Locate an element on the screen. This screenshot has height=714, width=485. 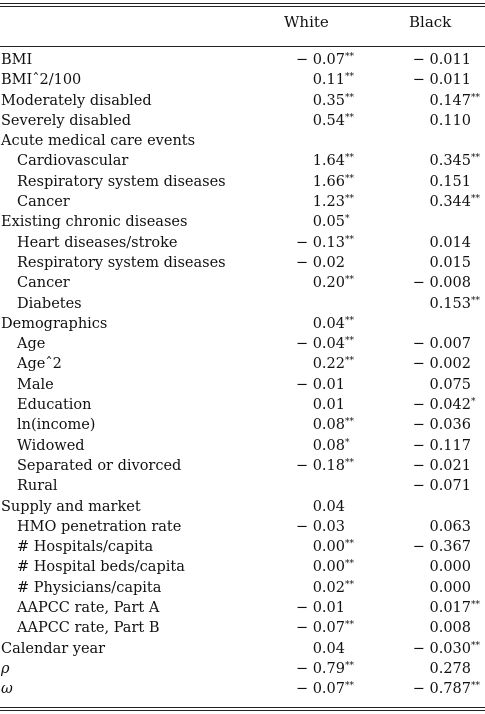
black-coefficient: 0.075 is located at coordinates (450, 384).